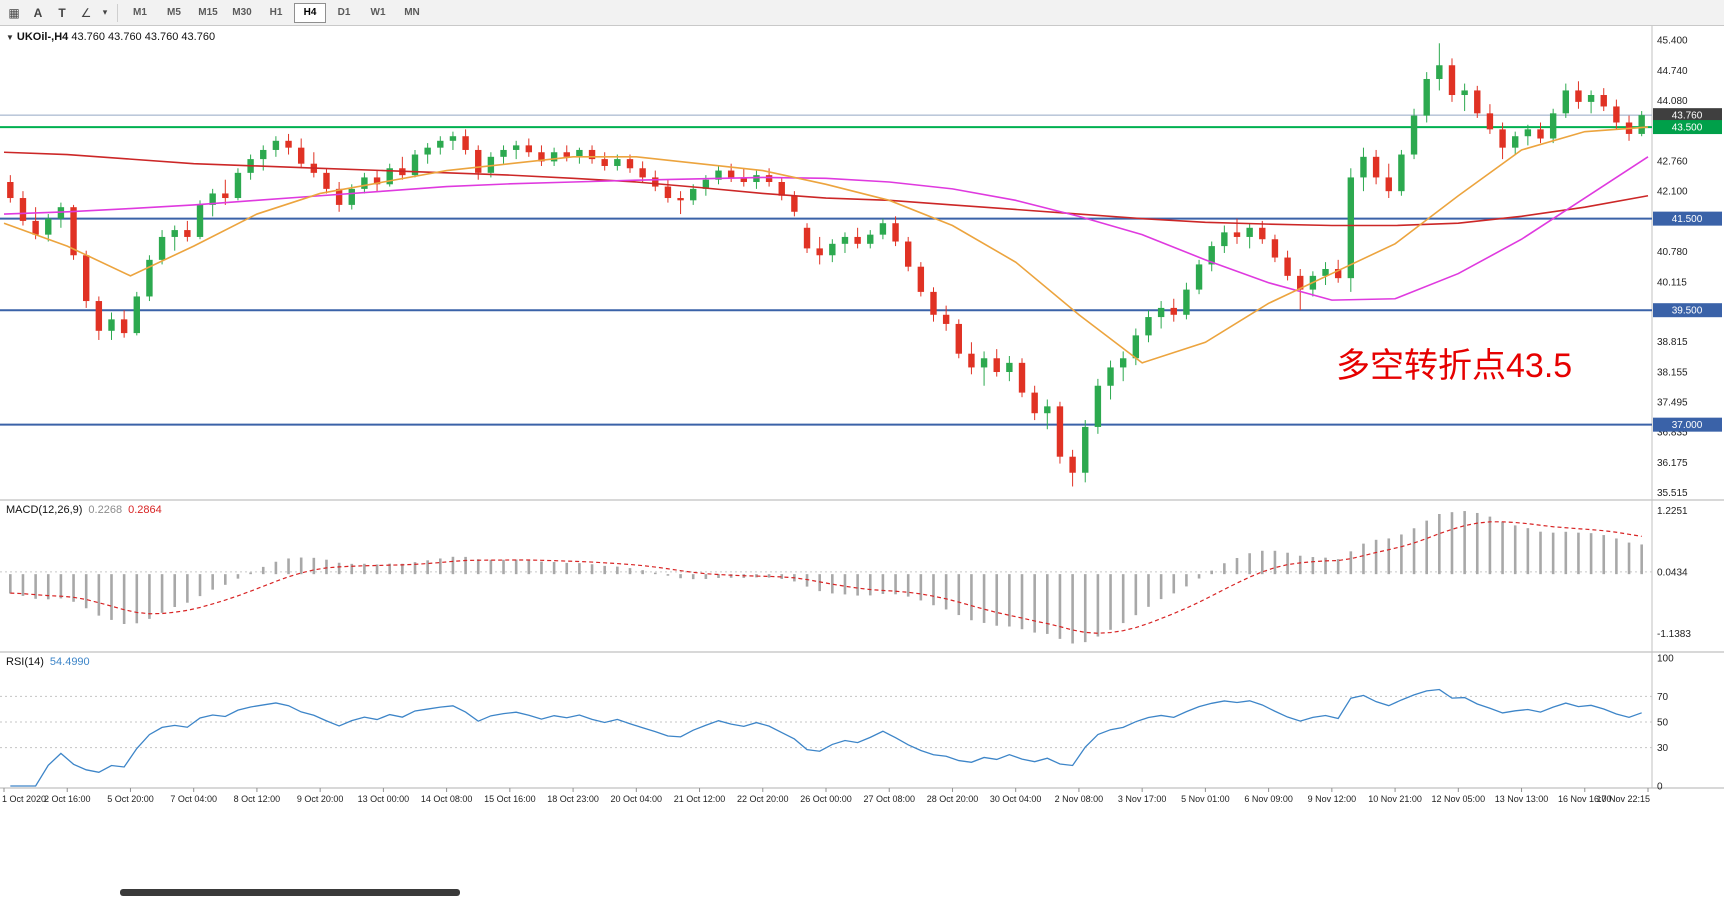  I want to click on time-axis-label: 21 Oct 12:00, so click(700, 799).